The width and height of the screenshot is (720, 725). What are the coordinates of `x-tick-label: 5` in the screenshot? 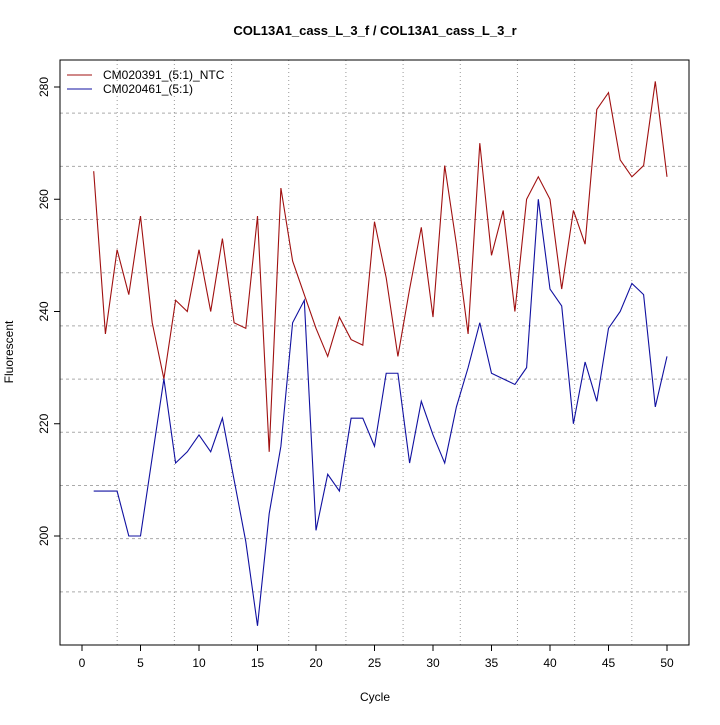 It's located at (140, 663).